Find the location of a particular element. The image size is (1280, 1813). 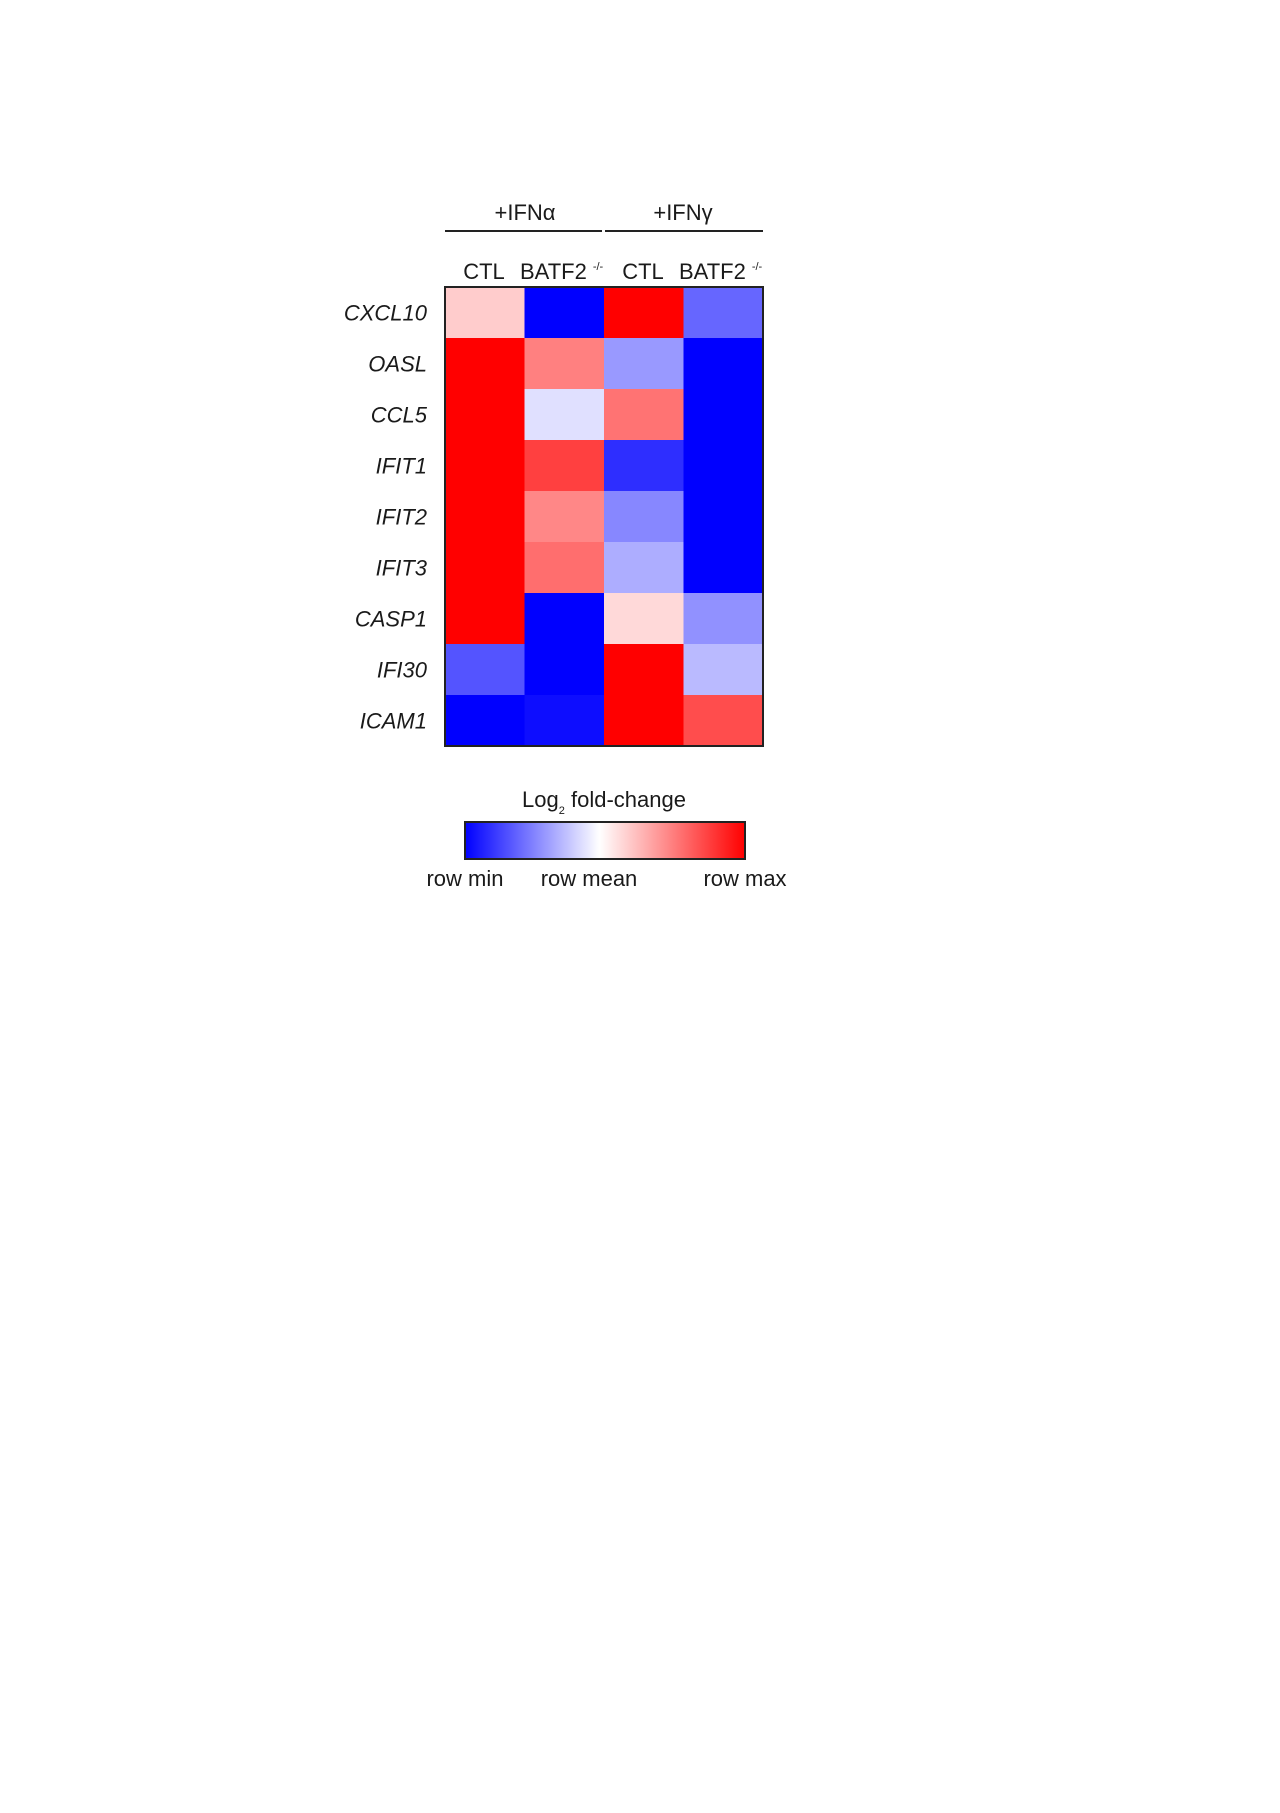

row-label-ifi30: IFI30 is located at coordinates (402, 670).